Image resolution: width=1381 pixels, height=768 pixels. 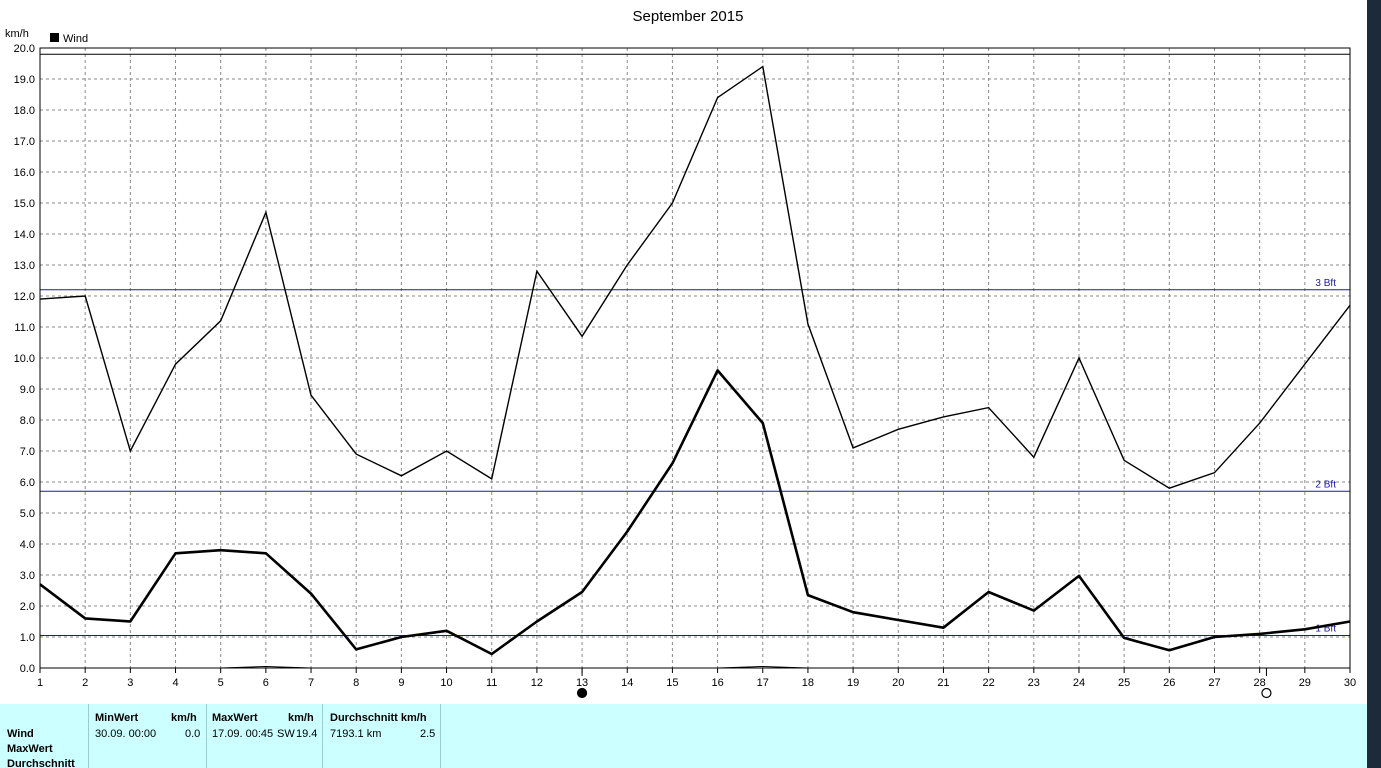 What do you see at coordinates (126, 734) in the screenshot?
I see `min-date: 30.09. 00:00` at bounding box center [126, 734].